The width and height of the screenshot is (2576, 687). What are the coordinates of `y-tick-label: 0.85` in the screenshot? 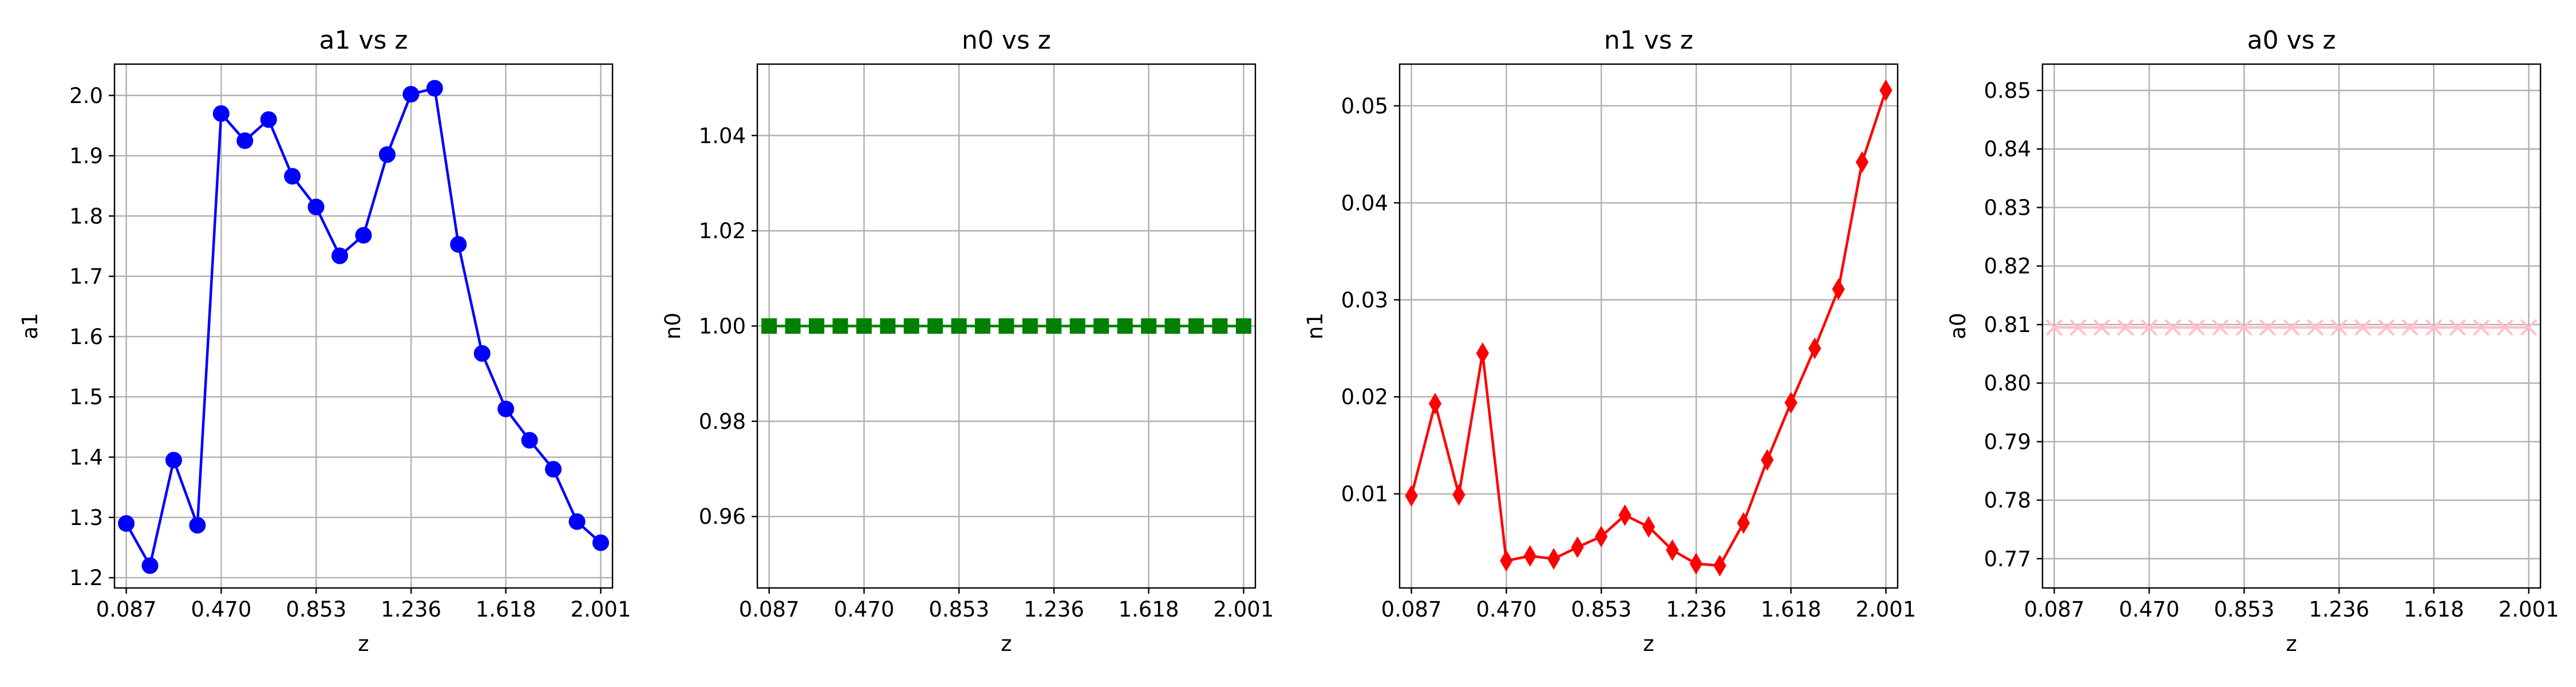 It's located at (2007, 90).